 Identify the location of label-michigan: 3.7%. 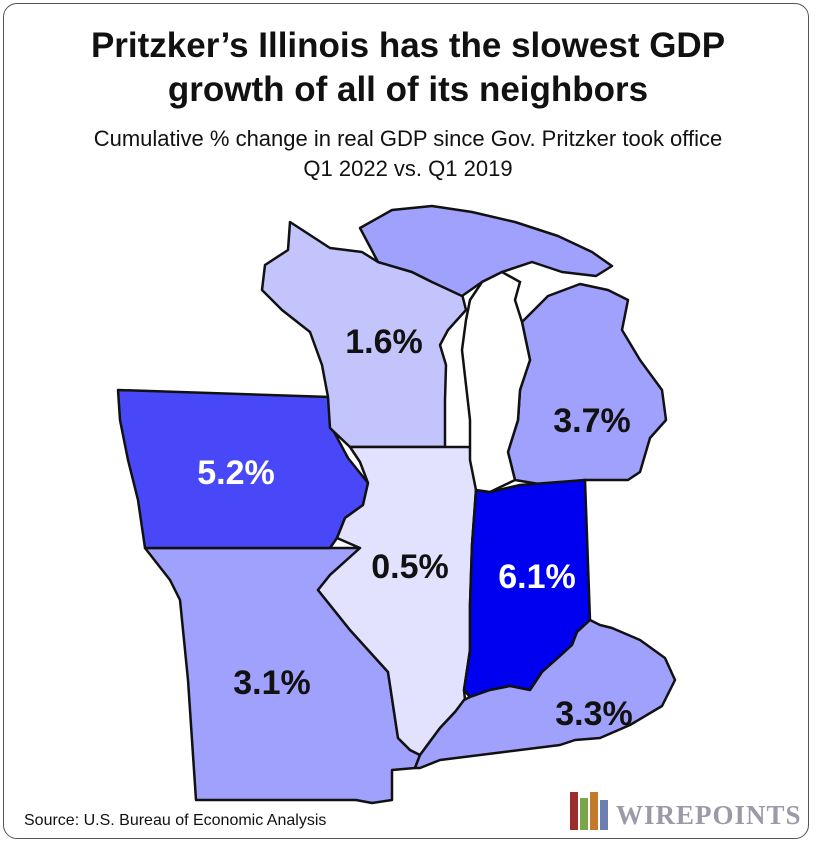
(592, 421).